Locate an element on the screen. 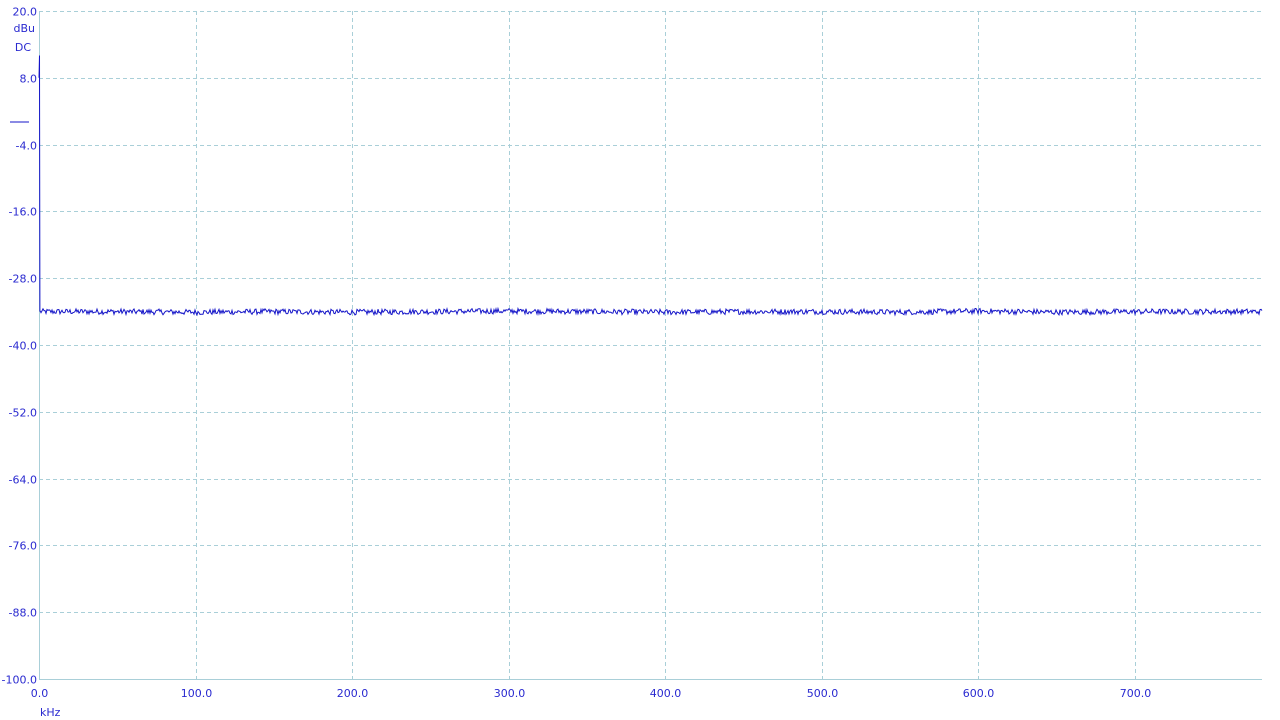 The height and width of the screenshot is (720, 1280). y-tick-label: -64.0 is located at coordinates (23, 480).